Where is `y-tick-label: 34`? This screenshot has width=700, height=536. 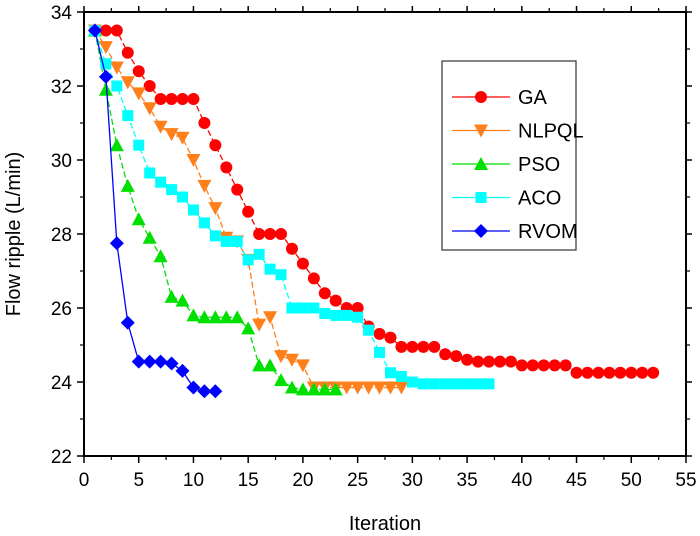
y-tick-label: 34 is located at coordinates (62, 13).